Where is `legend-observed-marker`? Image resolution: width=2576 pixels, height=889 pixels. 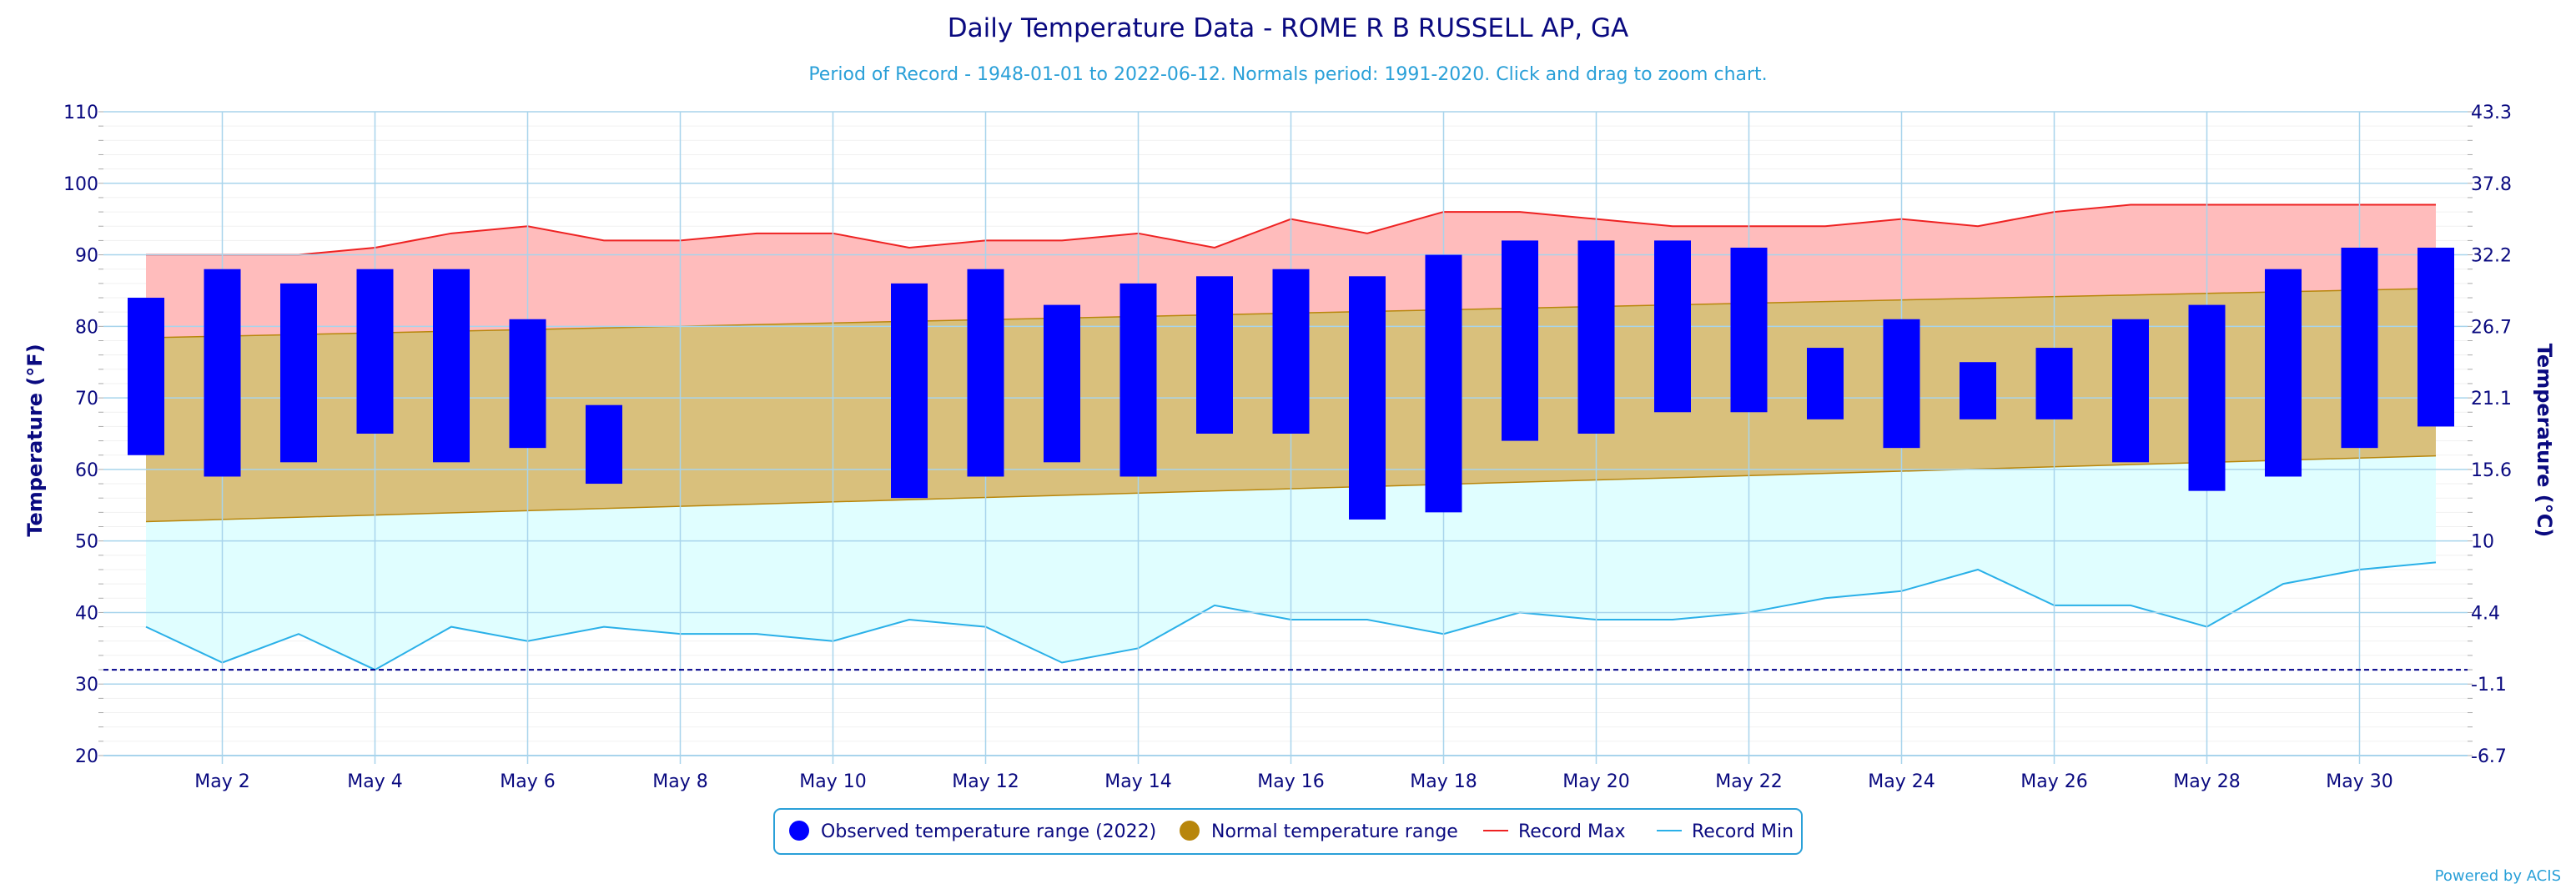 legend-observed-marker is located at coordinates (799, 831).